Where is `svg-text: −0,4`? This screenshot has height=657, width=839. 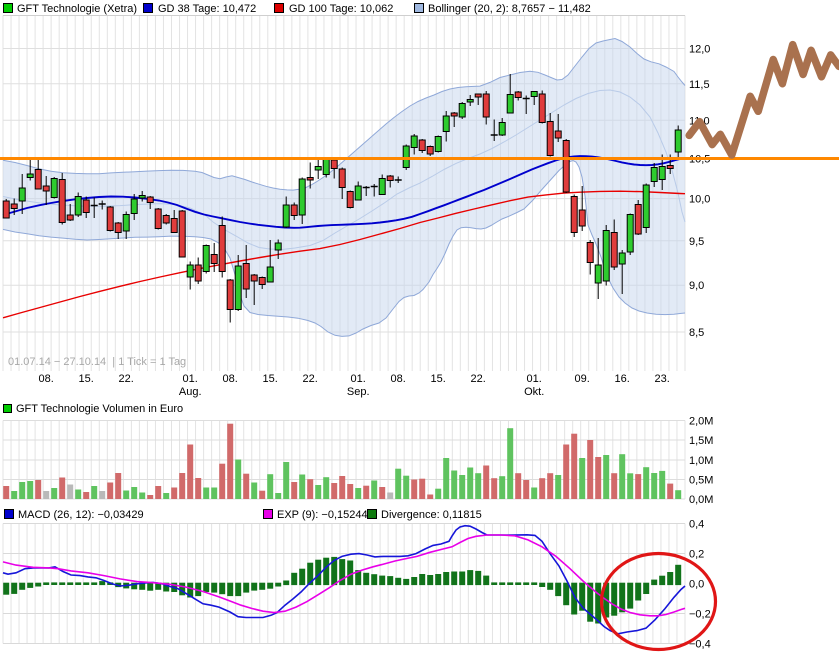
svg-text: −0,4 is located at coordinates (700, 645).